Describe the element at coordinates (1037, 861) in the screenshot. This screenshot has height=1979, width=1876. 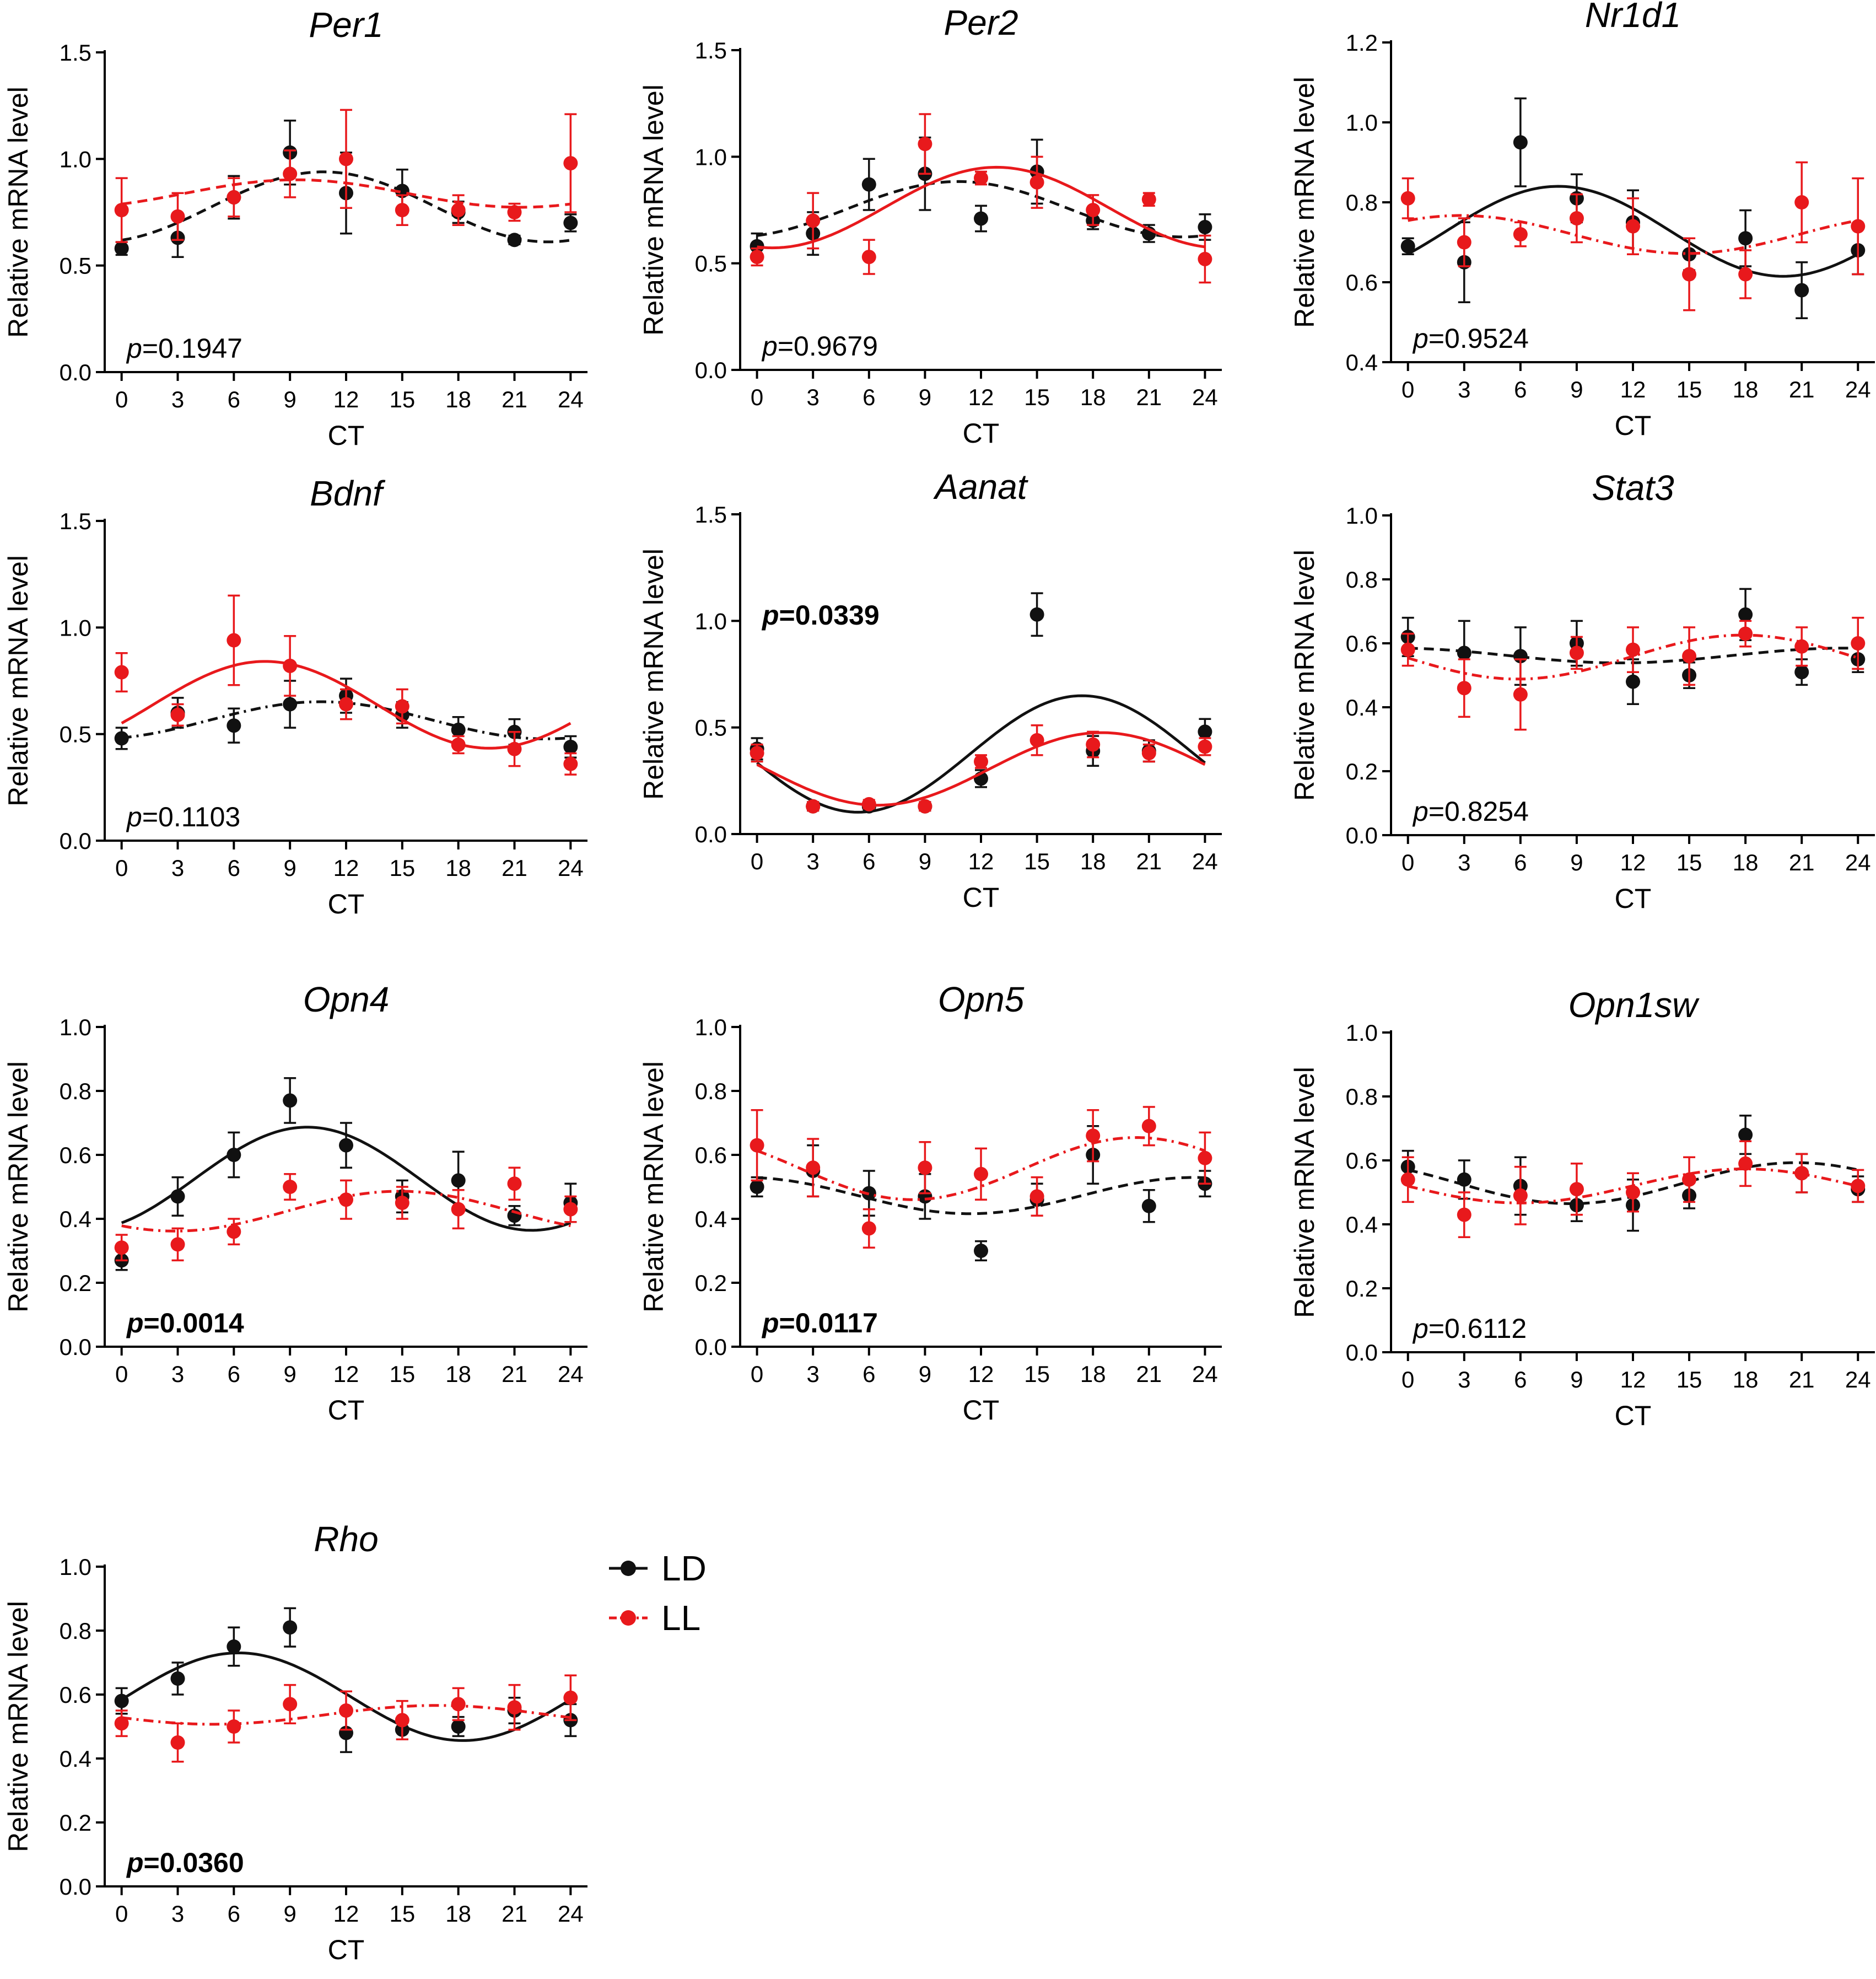
I see `x-tick-label: 15` at that location.